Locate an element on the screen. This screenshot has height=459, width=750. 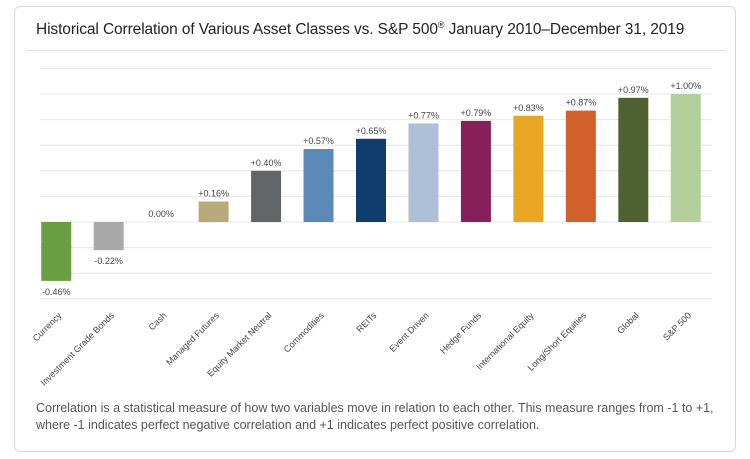
category-label: International Equity is located at coordinates (505, 341).